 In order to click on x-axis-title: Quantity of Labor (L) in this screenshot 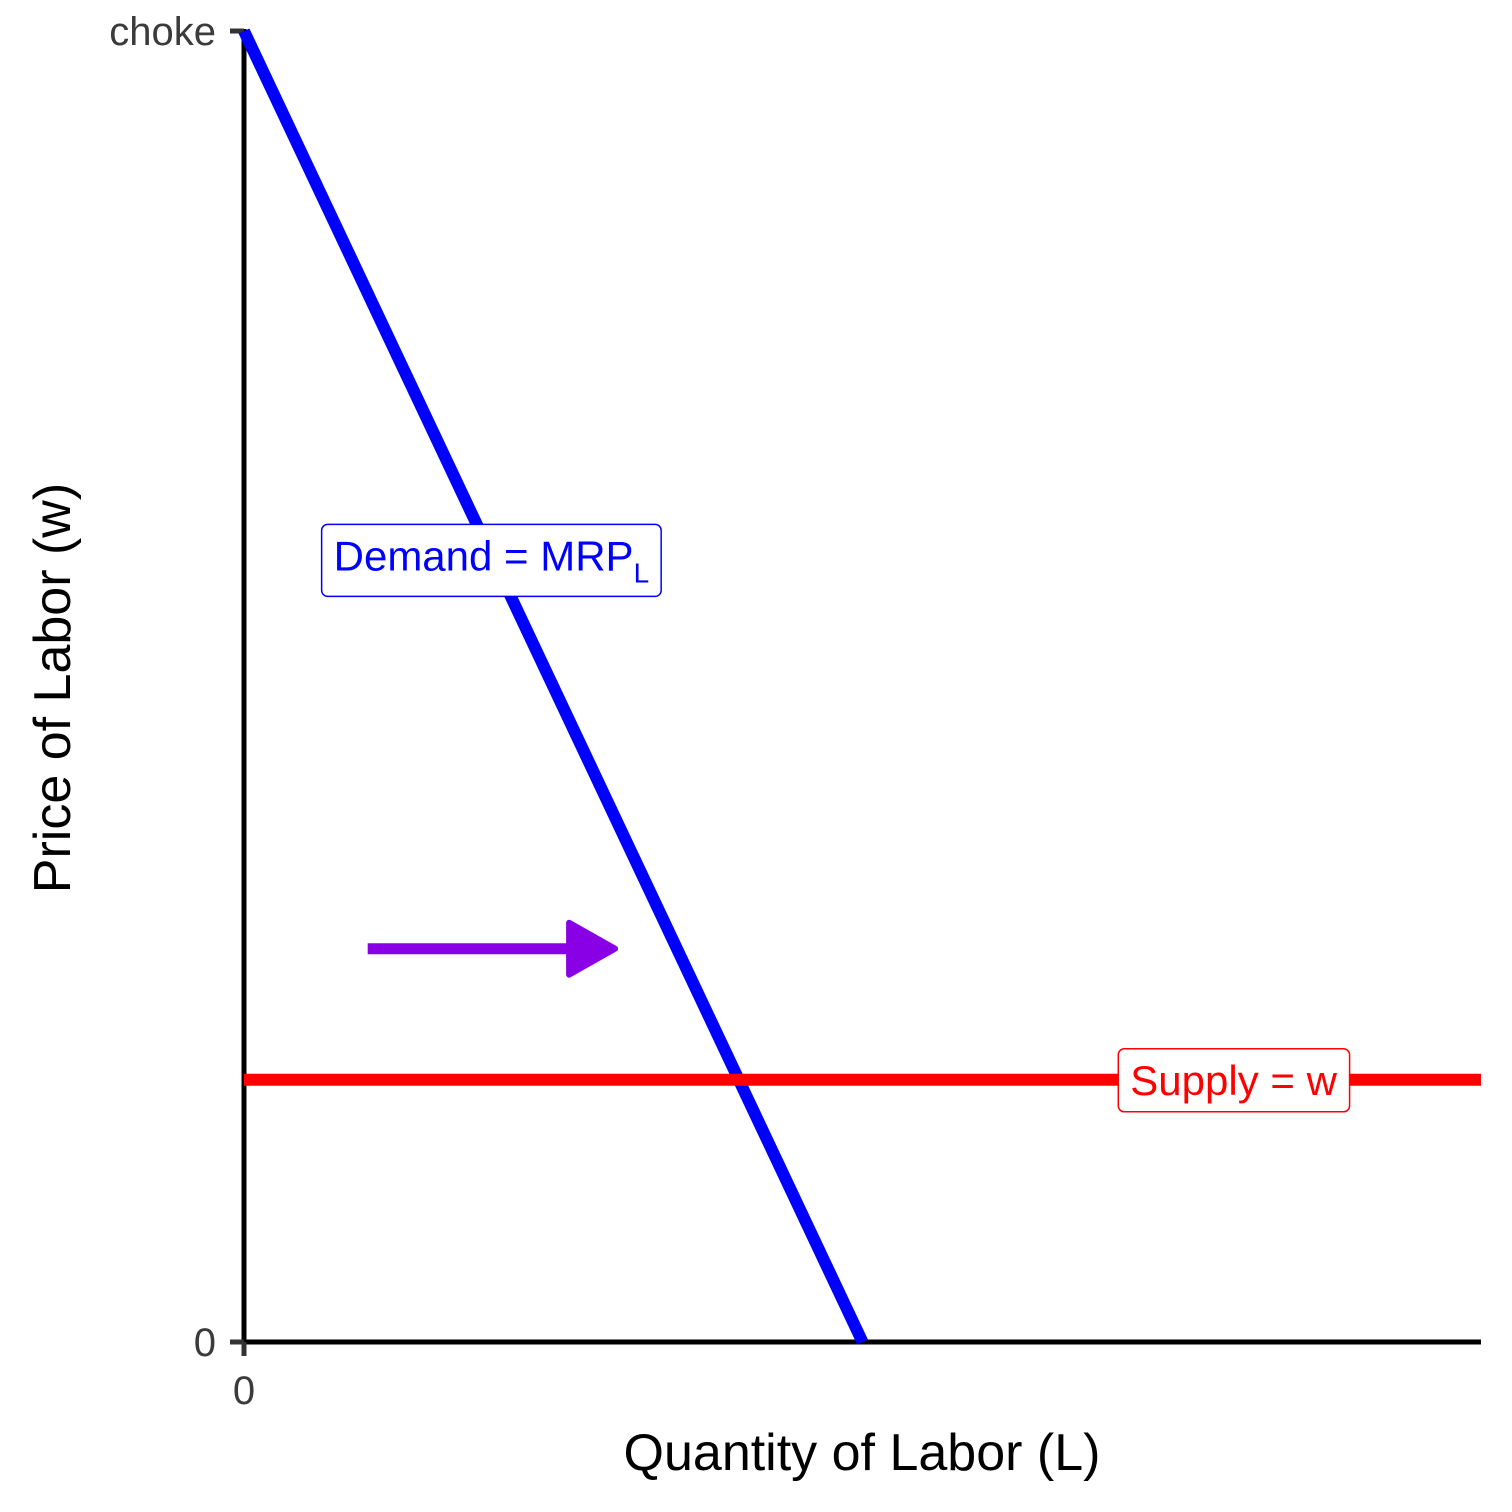, I will do `click(862, 1453)`.